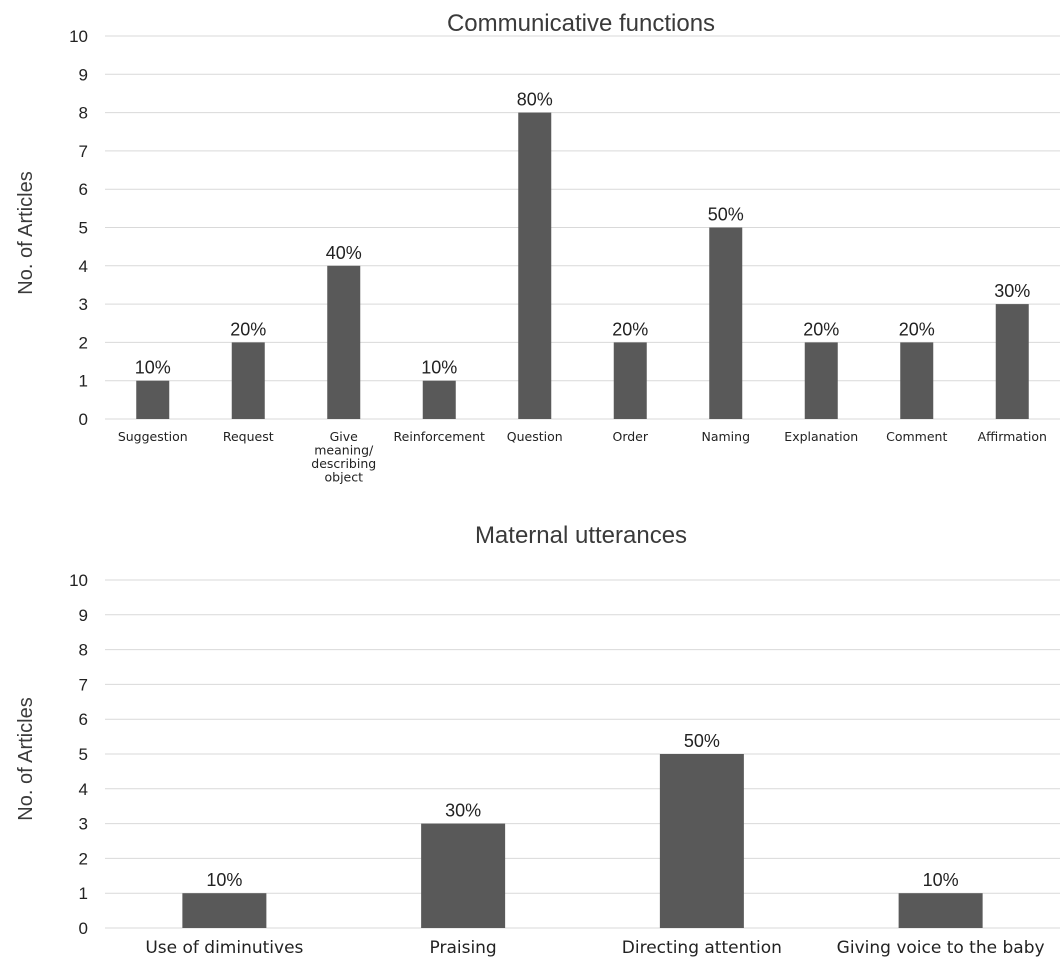 This screenshot has height=963, width=1060. What do you see at coordinates (916, 436) in the screenshot?
I see `x-tick-label: Comment` at bounding box center [916, 436].